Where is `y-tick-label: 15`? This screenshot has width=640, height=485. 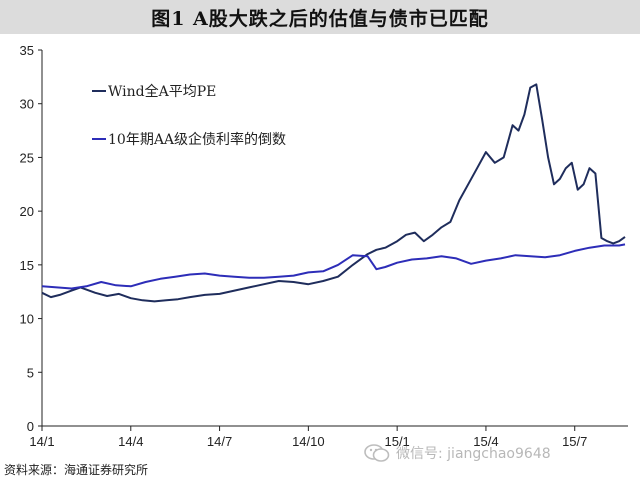 y-tick-label: 15 is located at coordinates (27, 265).